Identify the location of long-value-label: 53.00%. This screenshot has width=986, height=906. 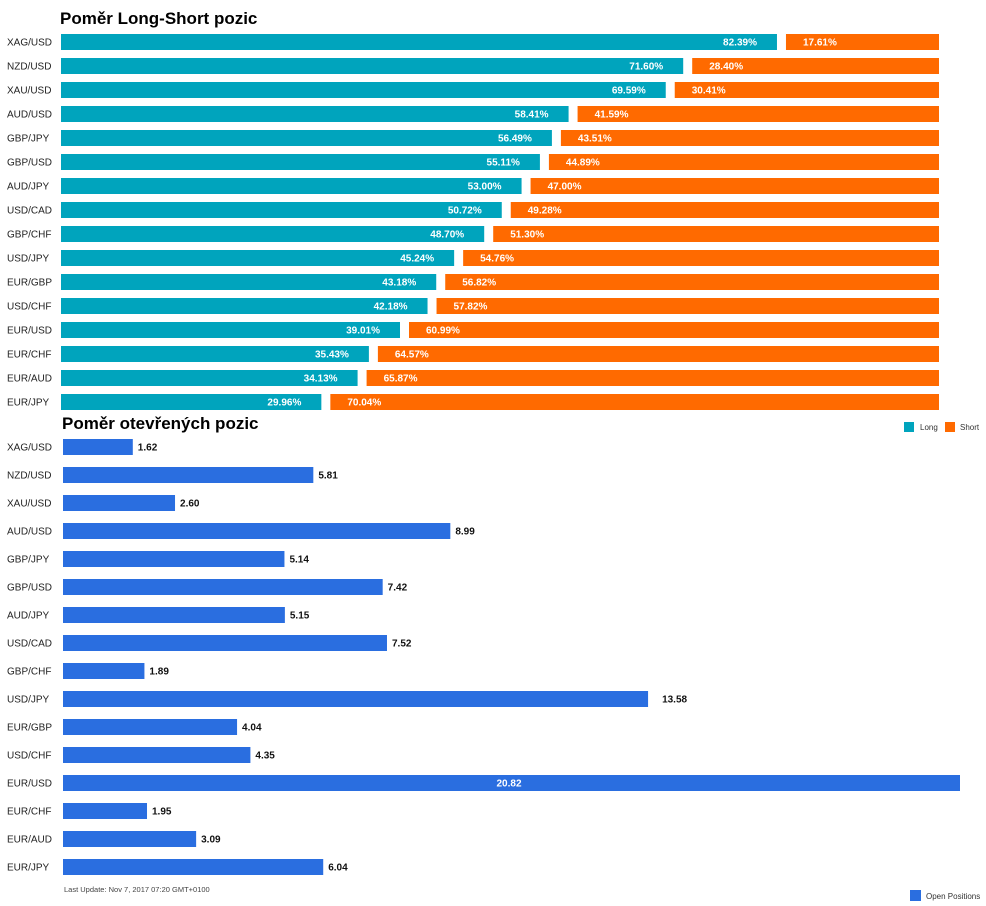
(485, 187).